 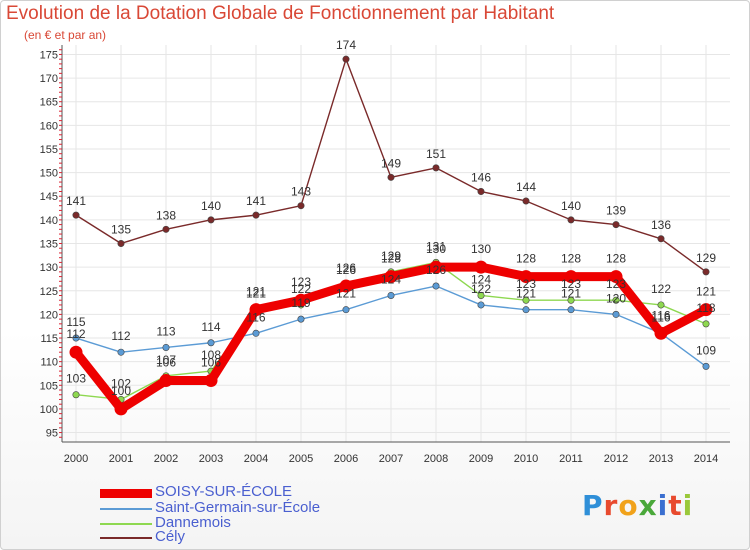 What do you see at coordinates (49, 55) in the screenshot?
I see `y-tick-label: 175` at bounding box center [49, 55].